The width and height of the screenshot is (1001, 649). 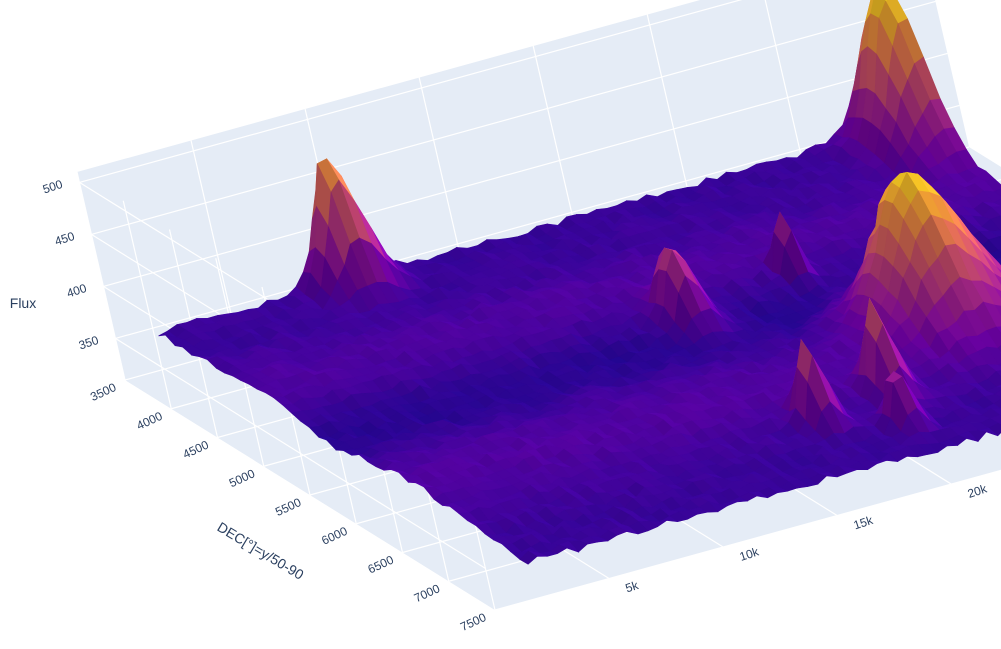 I want to click on x-tick-label: 5k, so click(x=632, y=587).